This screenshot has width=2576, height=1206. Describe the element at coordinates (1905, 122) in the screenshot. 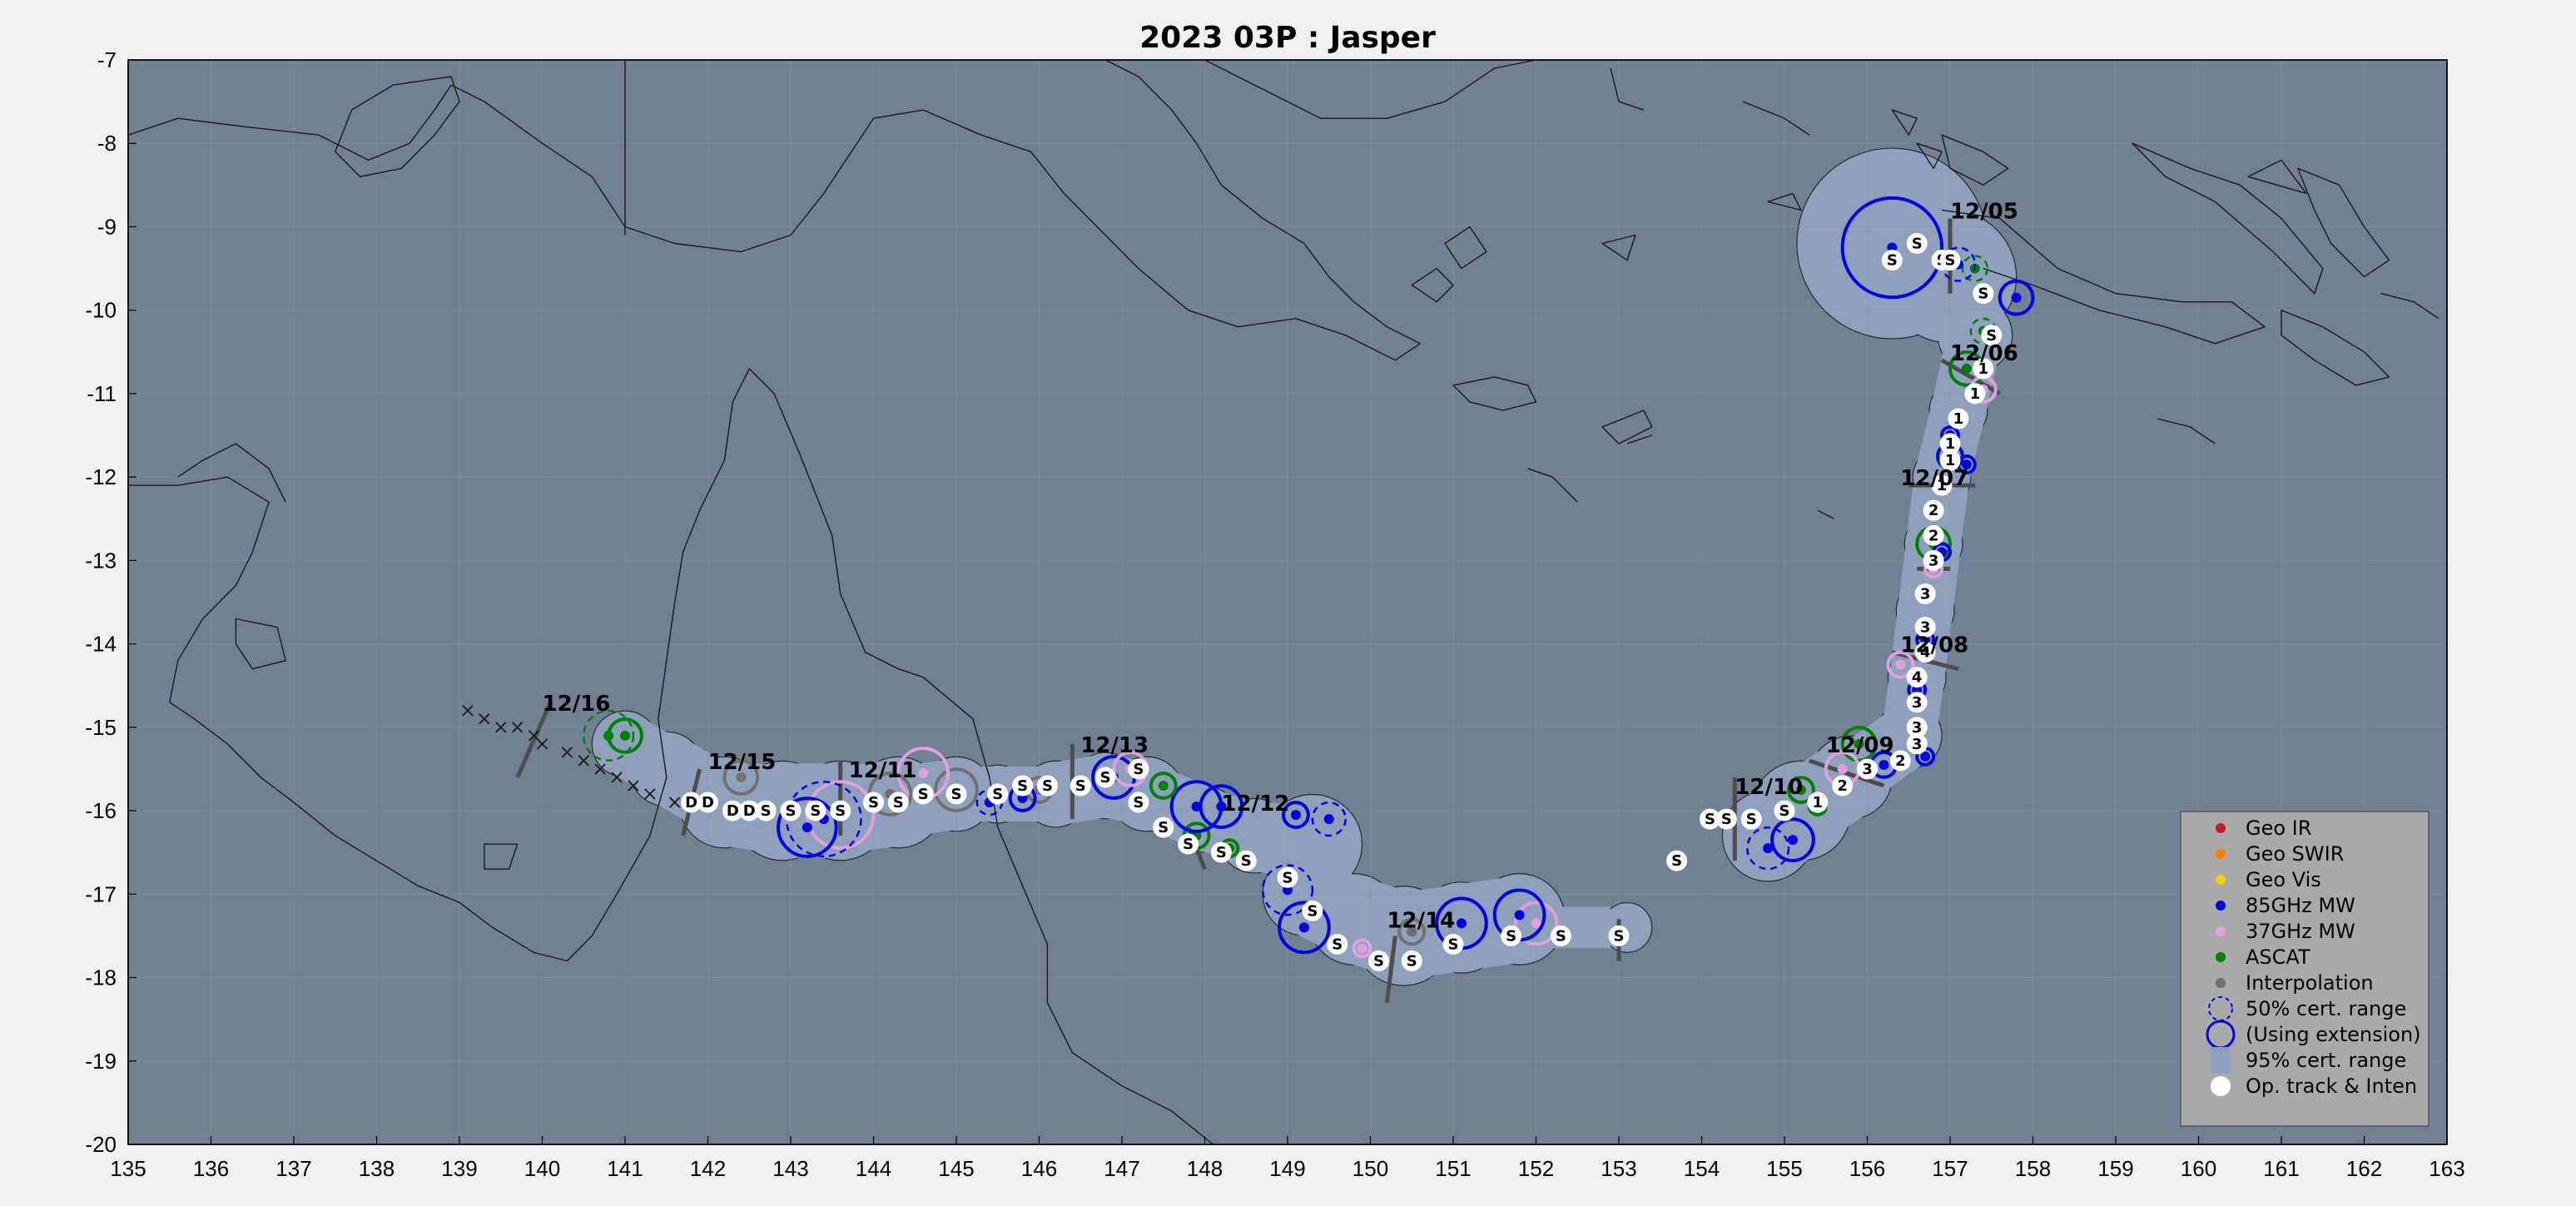

I see `coast-vella-lavella` at that location.